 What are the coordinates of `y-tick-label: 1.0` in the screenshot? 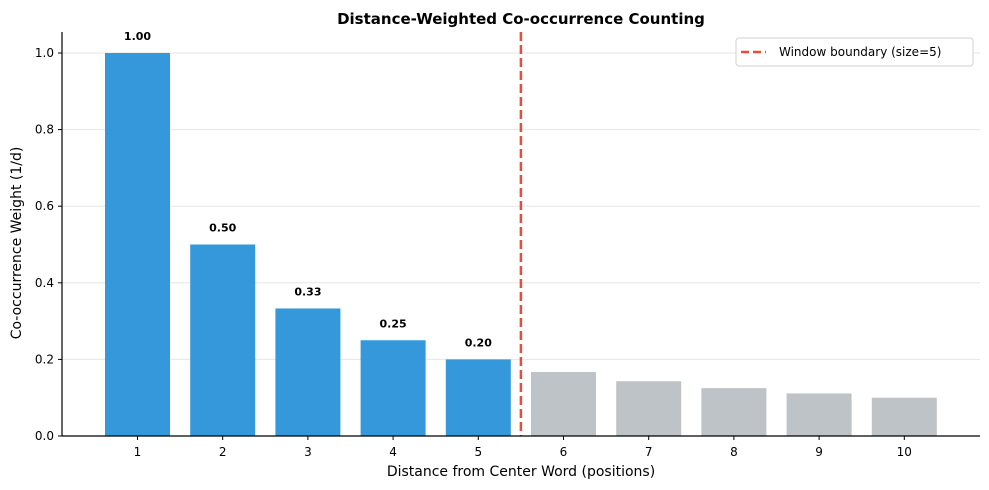 It's located at (44, 53).